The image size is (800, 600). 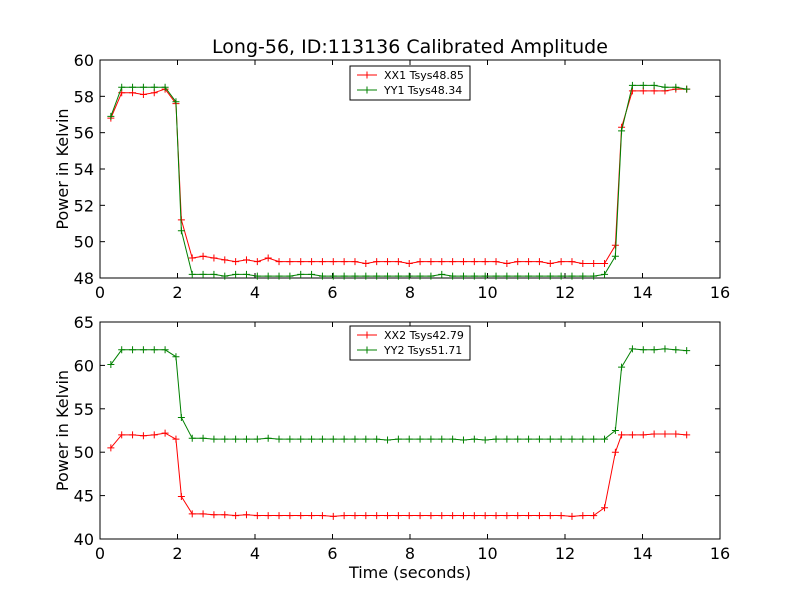 I want to click on x-tick-label: 12, so click(x=565, y=553).